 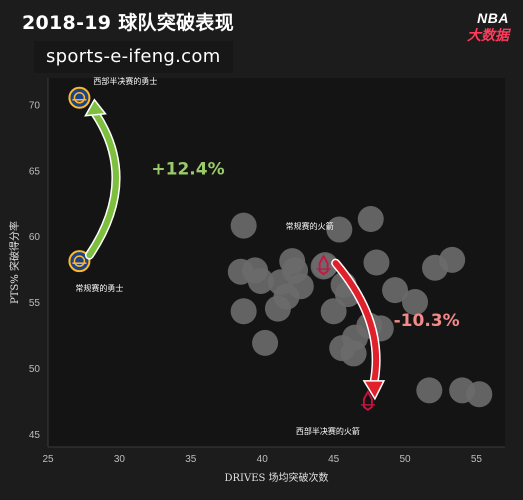 What do you see at coordinates (35, 171) in the screenshot?
I see `y-tick-label: 65` at bounding box center [35, 171].